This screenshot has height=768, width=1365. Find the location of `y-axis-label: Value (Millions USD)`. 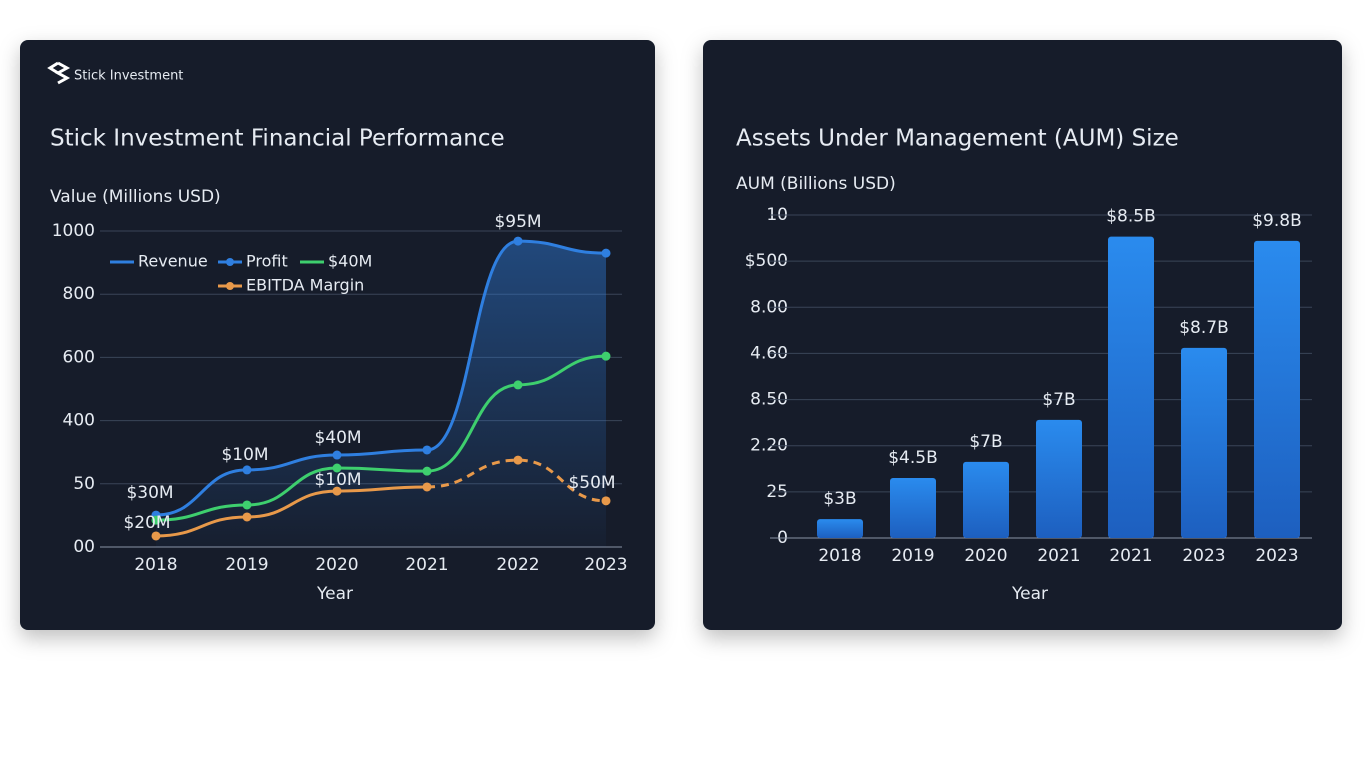

y-axis-label: Value (Millions USD) is located at coordinates (135, 197).